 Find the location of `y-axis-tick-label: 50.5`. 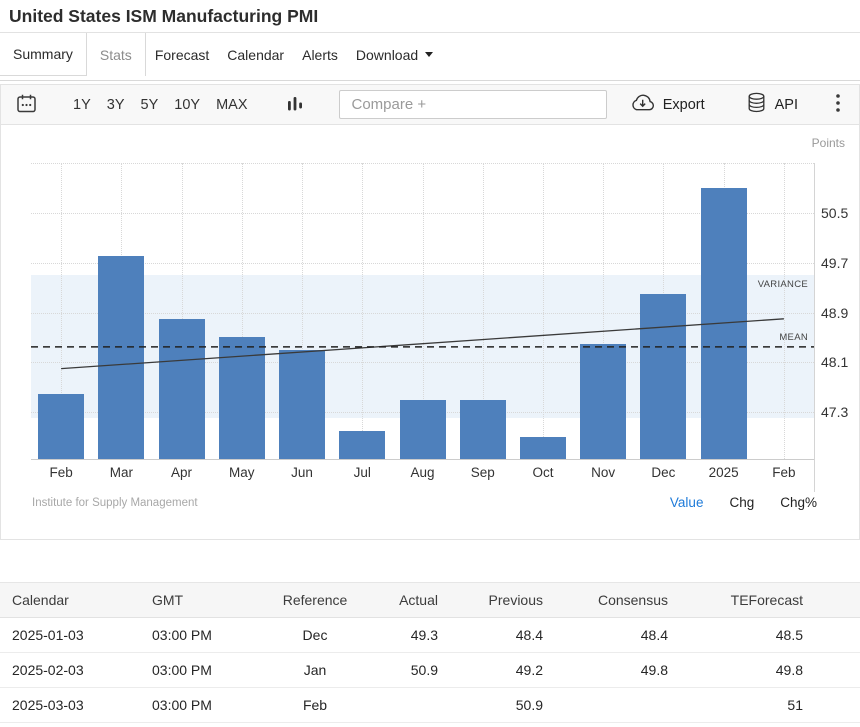

y-axis-tick-label: 50.5 is located at coordinates (835, 212).